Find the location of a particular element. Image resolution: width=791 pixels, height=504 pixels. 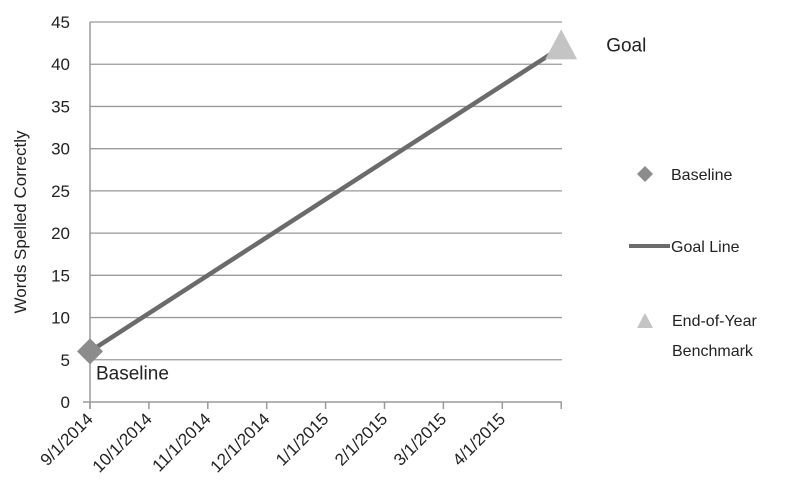

benchmark-marker is located at coordinates (561, 44).